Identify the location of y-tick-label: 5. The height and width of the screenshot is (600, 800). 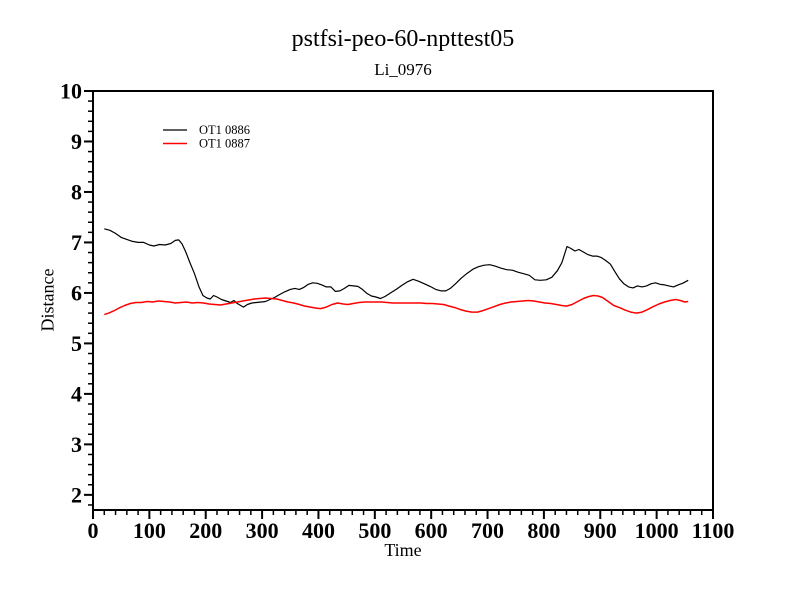
(76, 343).